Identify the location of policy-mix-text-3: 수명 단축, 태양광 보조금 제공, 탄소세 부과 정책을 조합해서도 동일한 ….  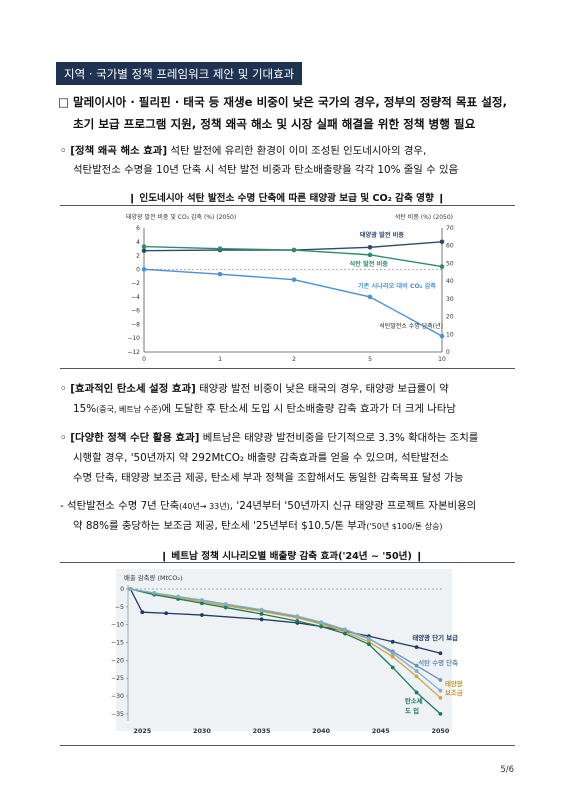
(268, 478).